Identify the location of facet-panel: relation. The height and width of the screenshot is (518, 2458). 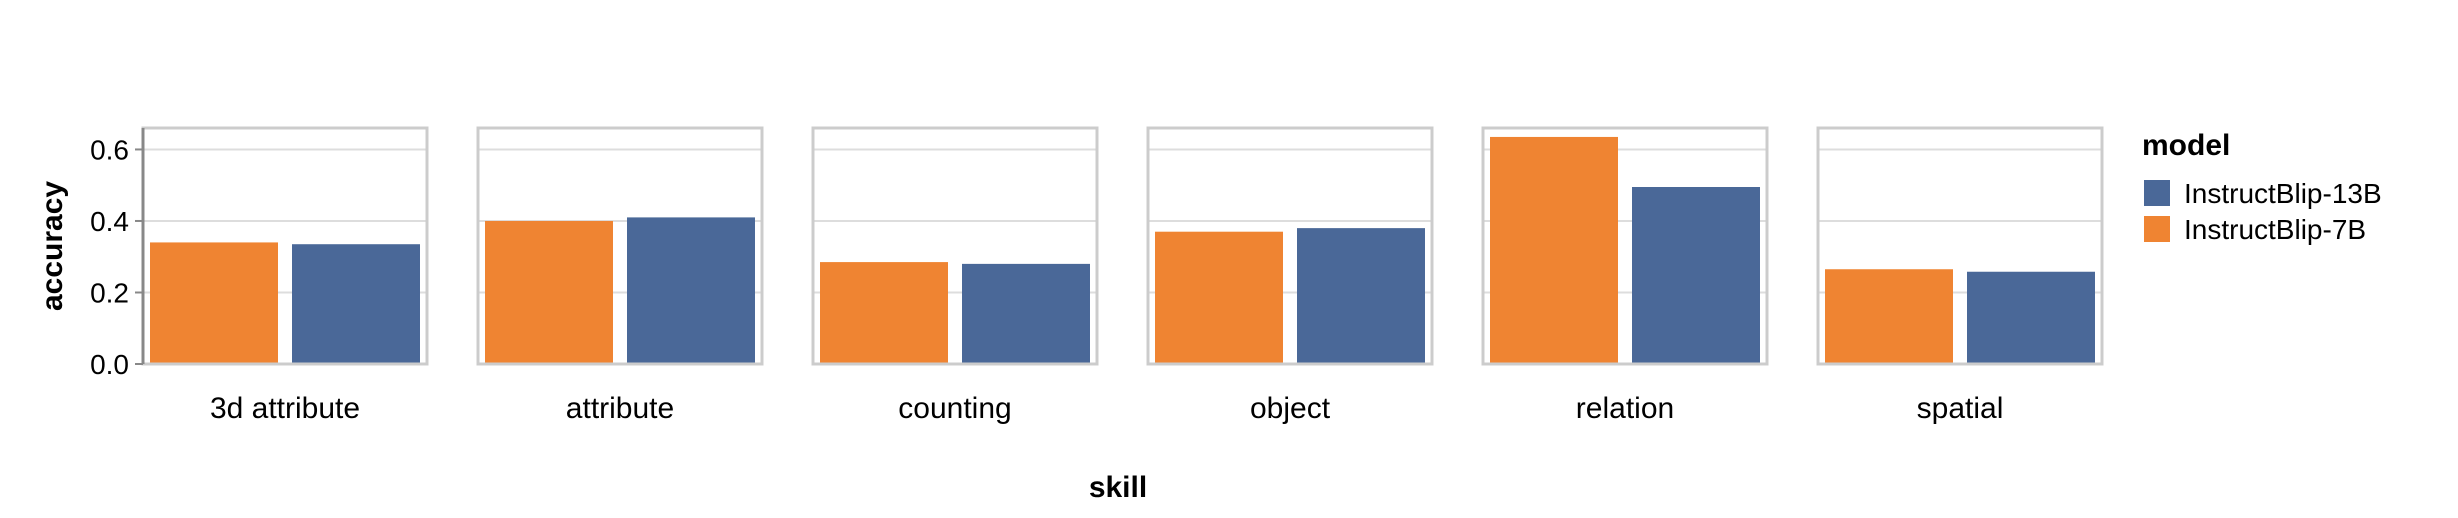
(1625, 275).